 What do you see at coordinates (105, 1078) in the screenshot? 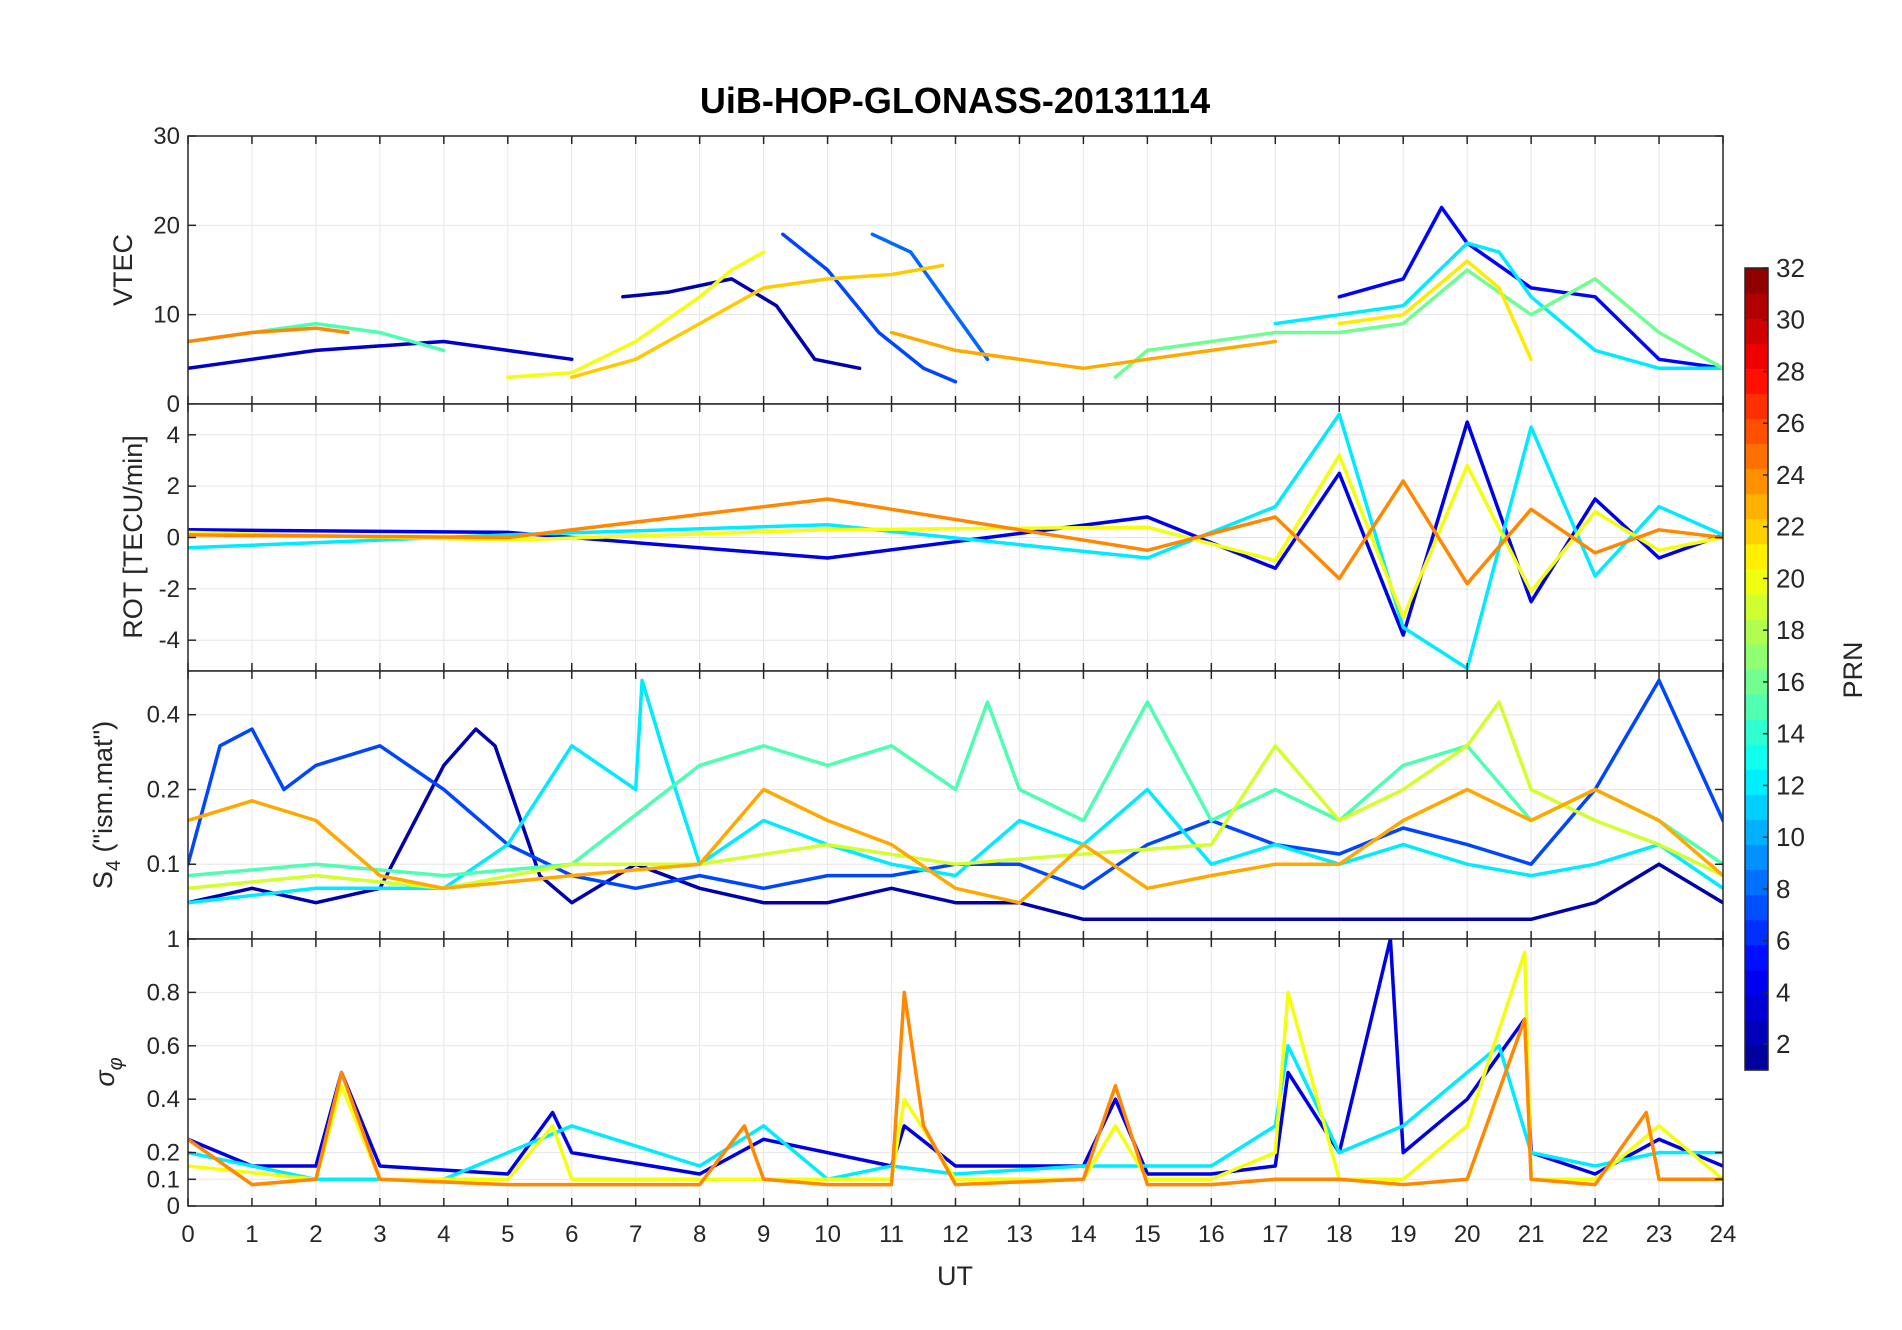
I see `sigma-label-main: σ` at bounding box center [105, 1078].